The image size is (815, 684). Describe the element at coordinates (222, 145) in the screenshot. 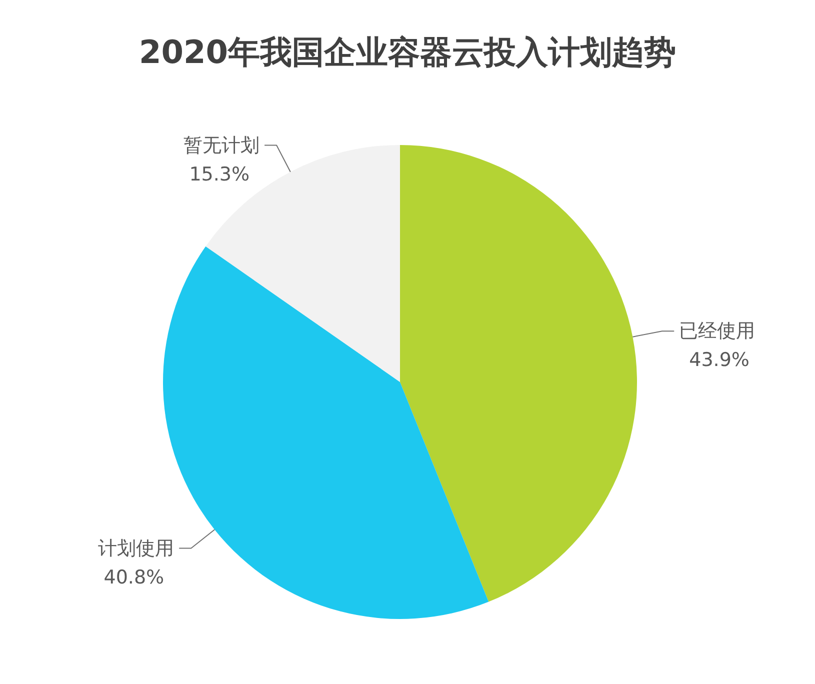

I see `slice-label: 暂无计划` at that location.